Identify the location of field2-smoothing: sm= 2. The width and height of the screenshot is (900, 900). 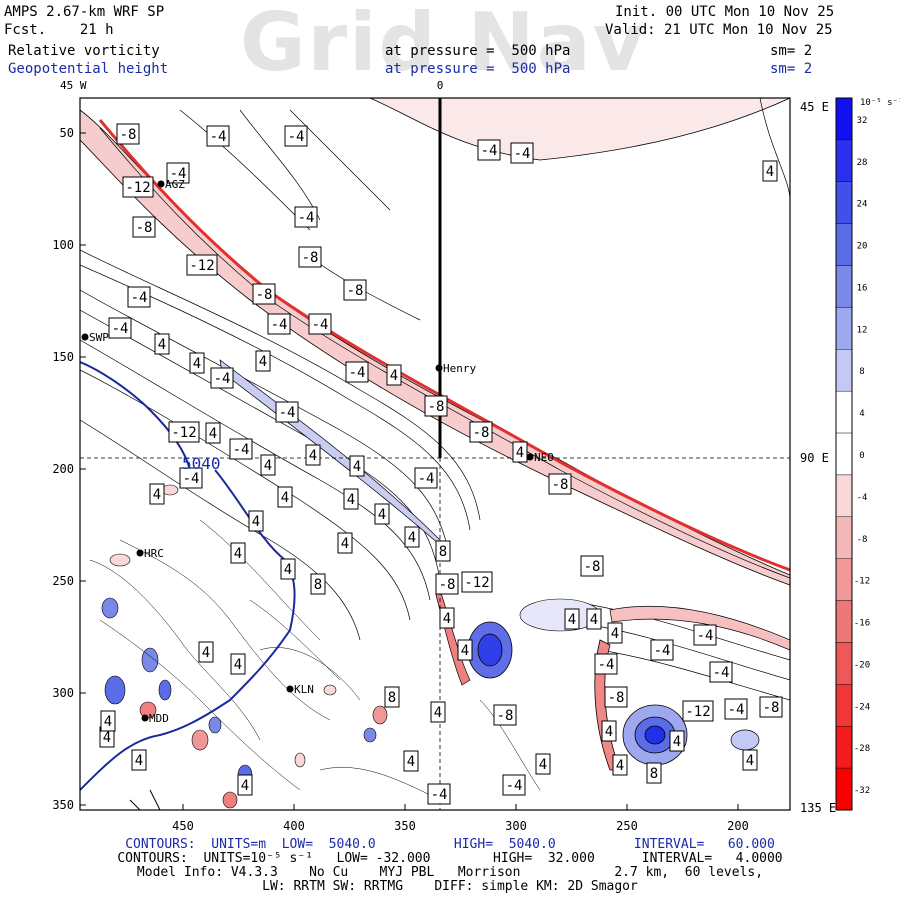
(791, 69).